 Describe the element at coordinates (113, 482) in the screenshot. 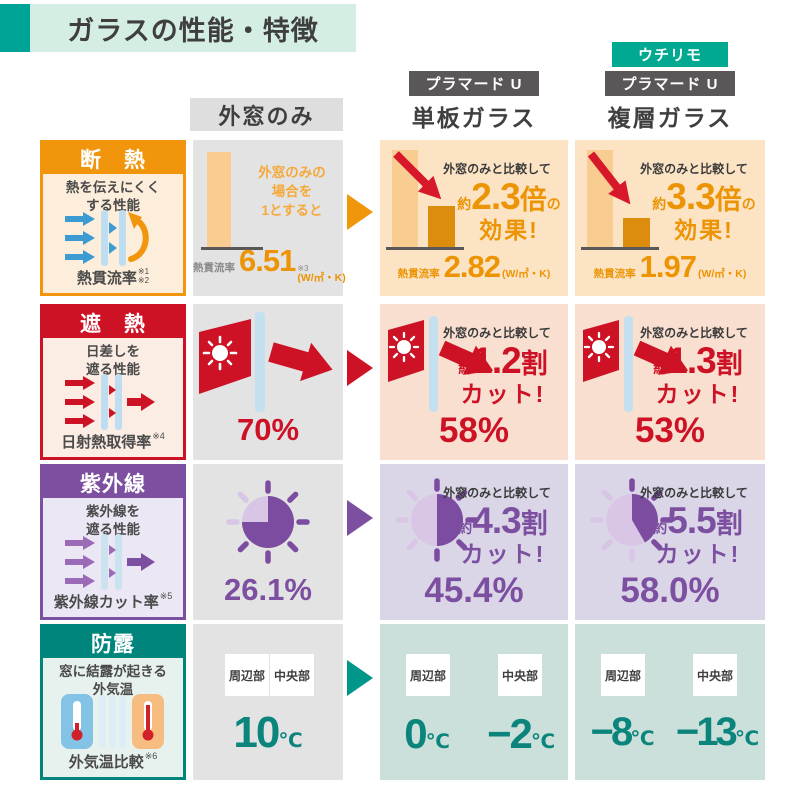

I see `row-title-uv: 紫外線` at that location.